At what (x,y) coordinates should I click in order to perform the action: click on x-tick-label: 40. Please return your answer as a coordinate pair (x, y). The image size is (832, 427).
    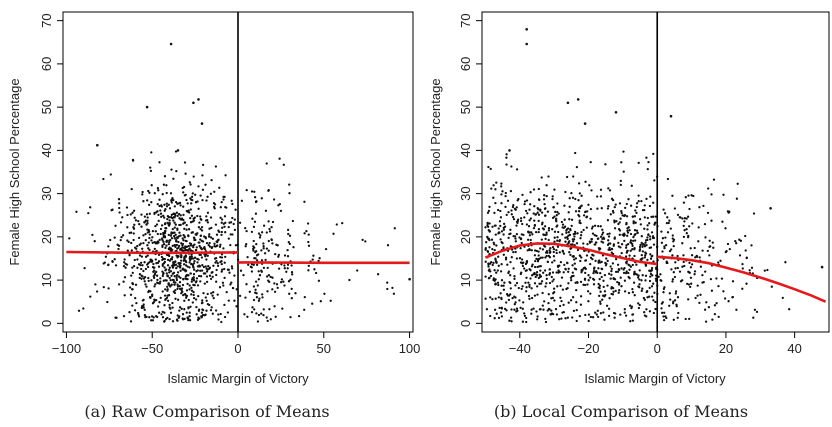
    Looking at the image, I should click on (794, 348).